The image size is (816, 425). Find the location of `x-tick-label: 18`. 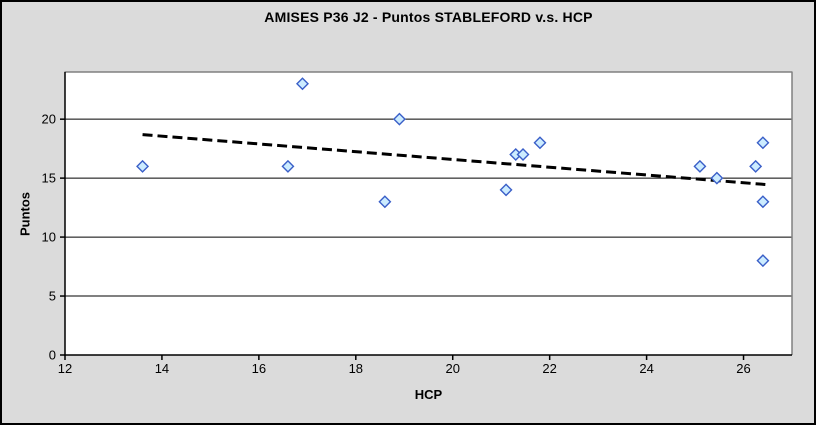

x-tick-label: 18 is located at coordinates (356, 368).